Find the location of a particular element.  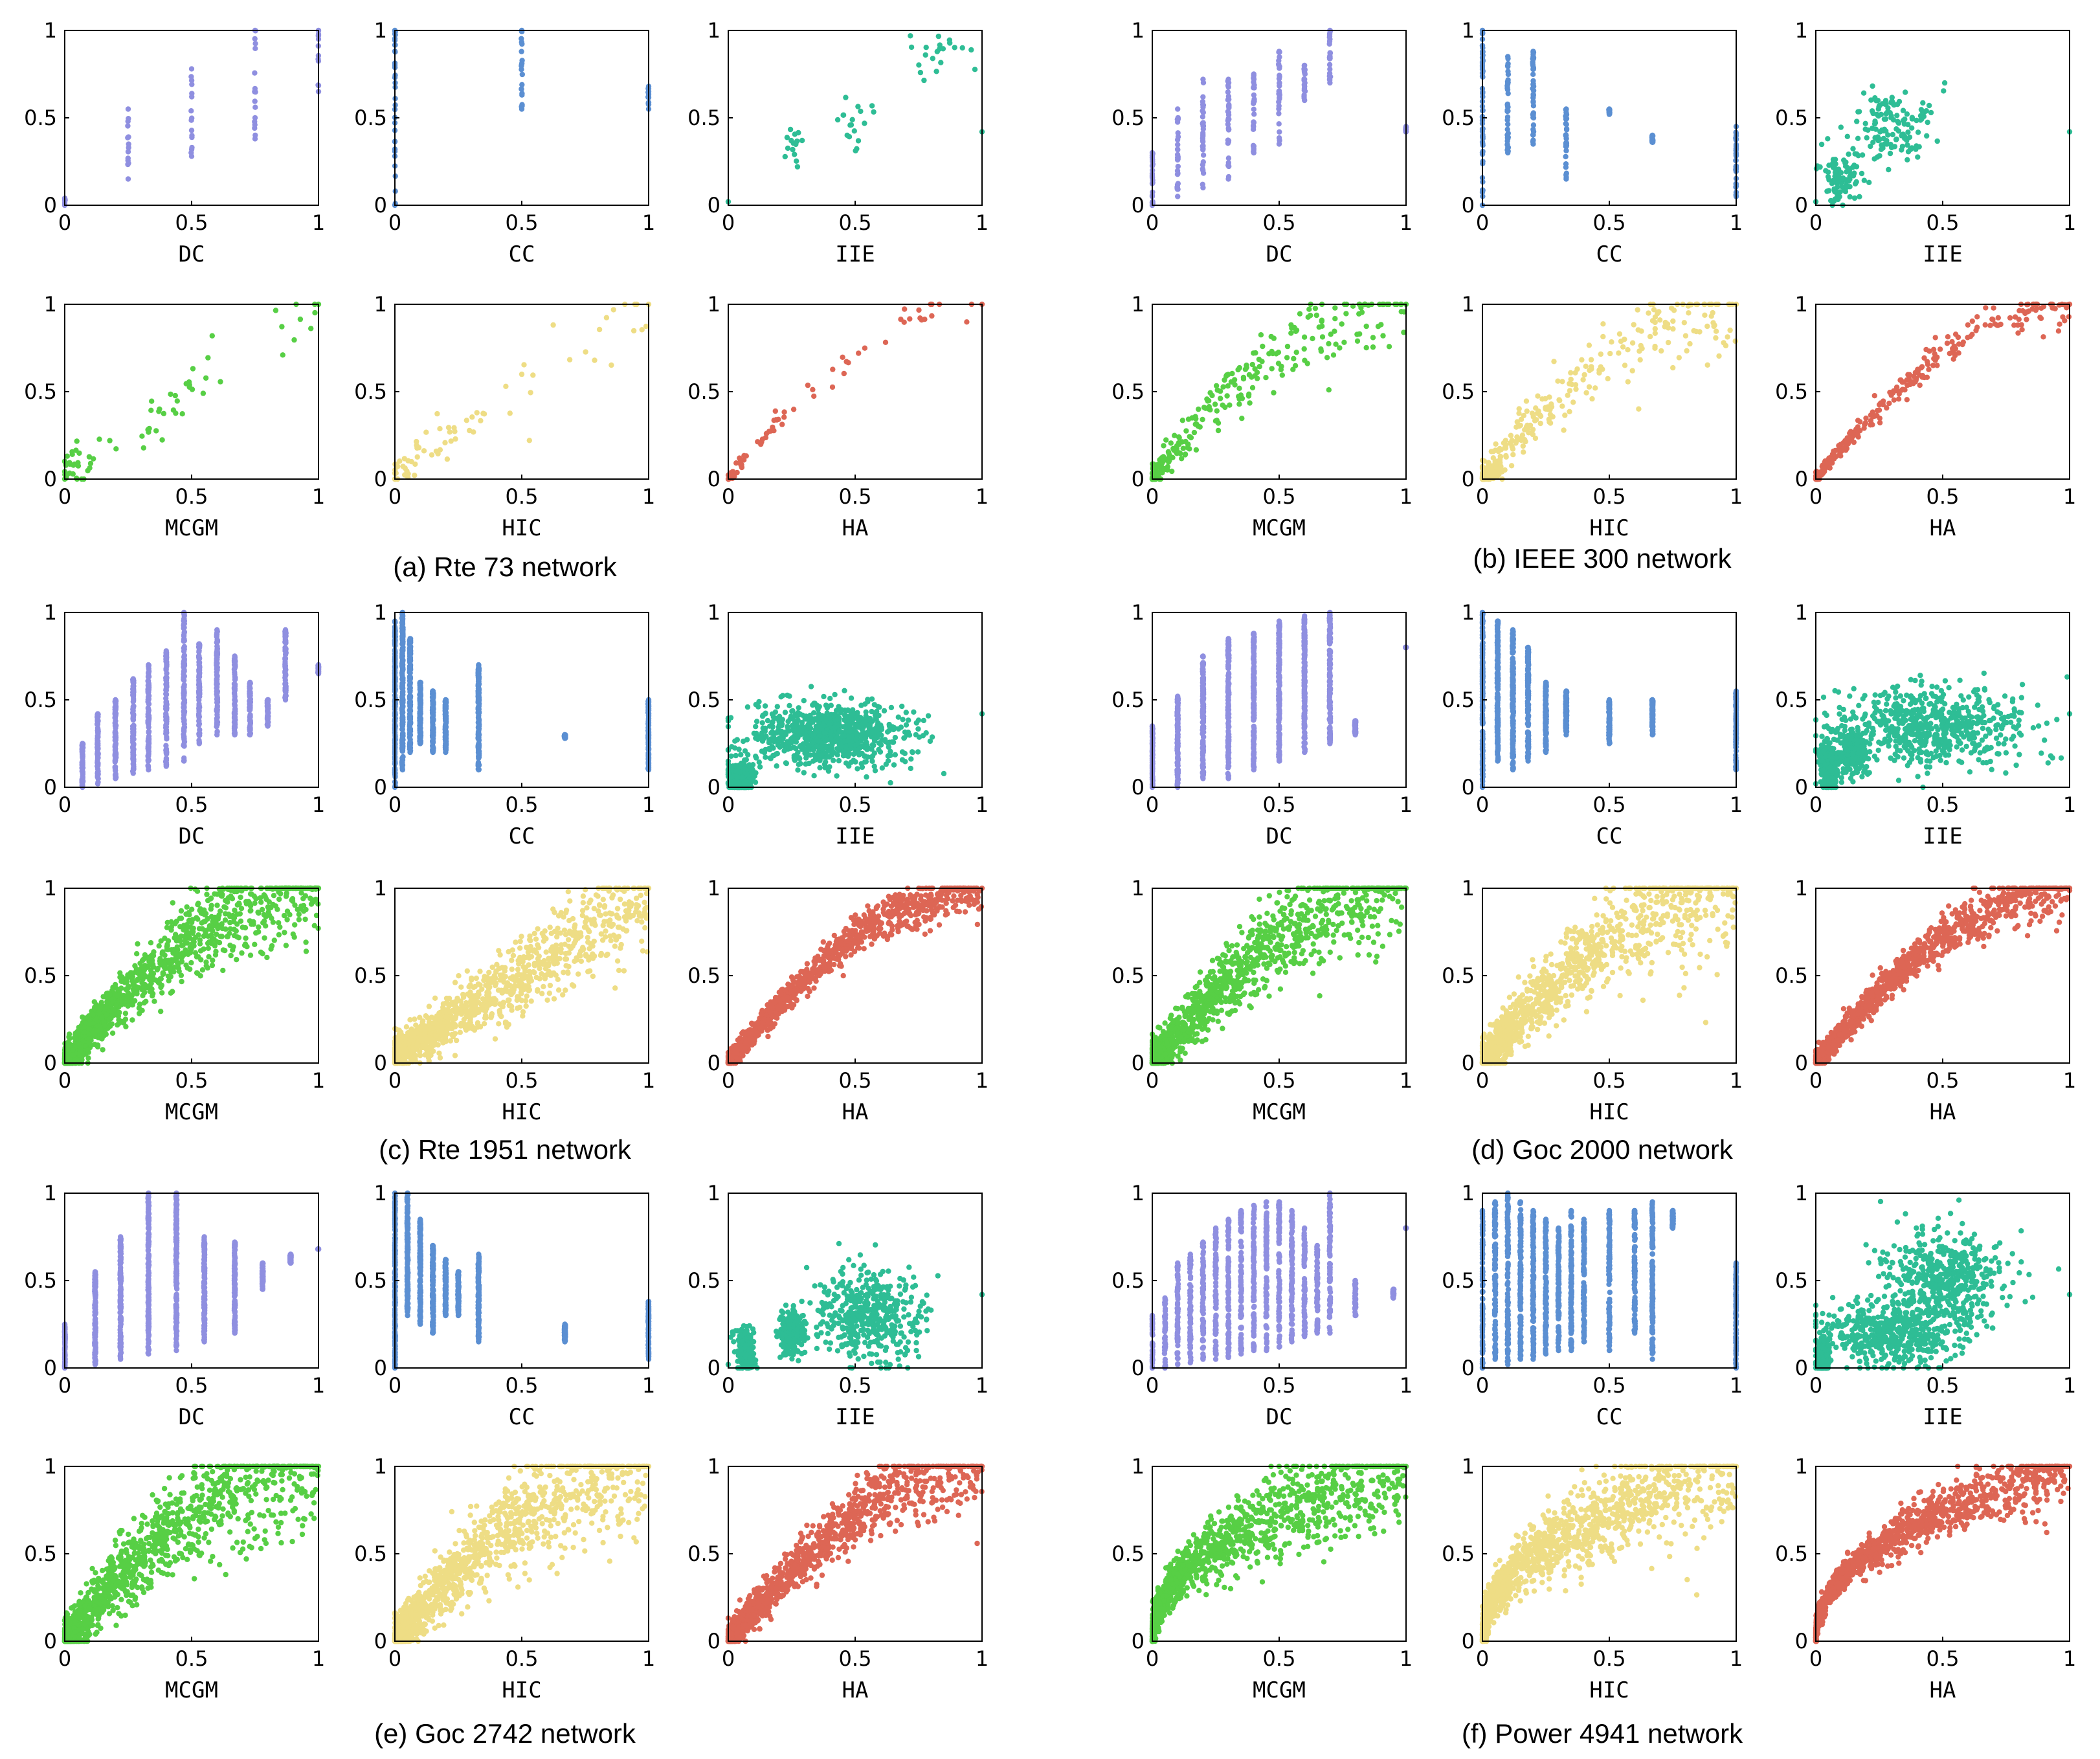

scatter-points is located at coordinates (1279, 391).